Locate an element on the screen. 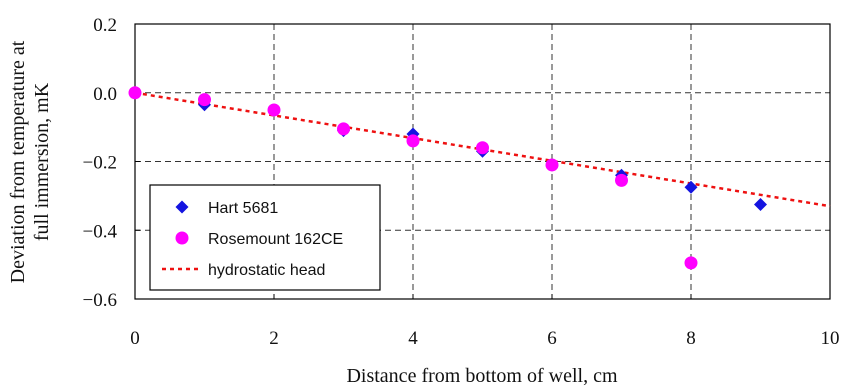  y-tick-label: −0.6 is located at coordinates (100, 300).